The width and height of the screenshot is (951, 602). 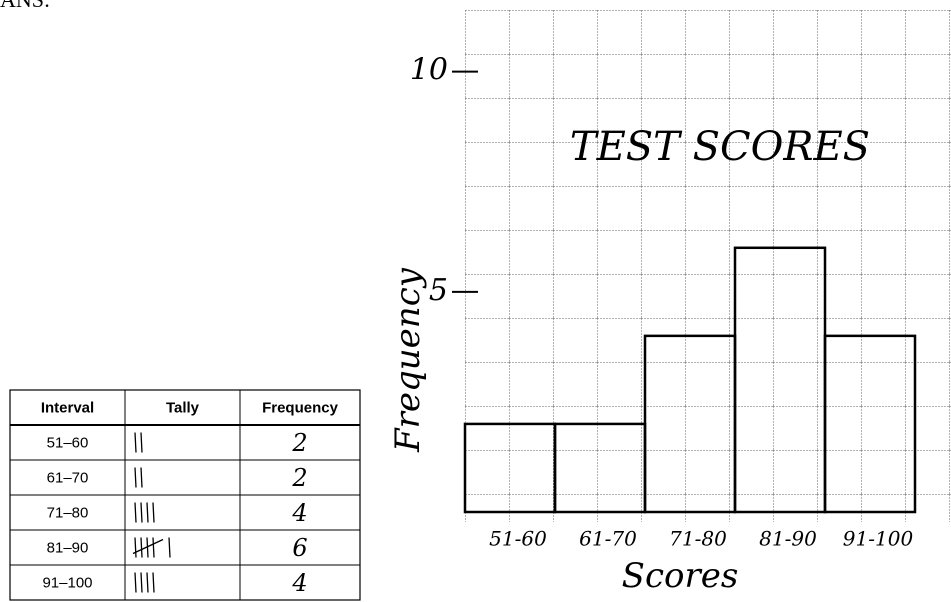 What do you see at coordinates (788, 539) in the screenshot?
I see `x-tick-label: 81-90` at bounding box center [788, 539].